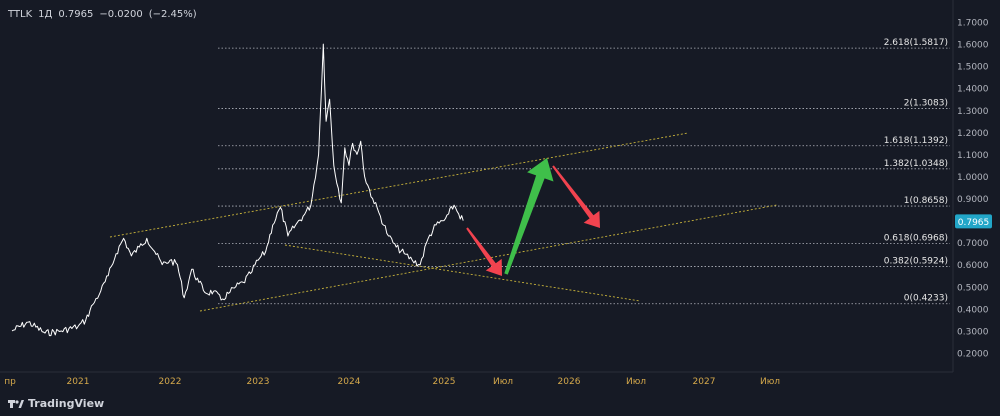 The height and width of the screenshot is (416, 1000). What do you see at coordinates (916, 238) in the screenshot?
I see `fib-level-label: 0.618(0.6968)` at bounding box center [916, 238].